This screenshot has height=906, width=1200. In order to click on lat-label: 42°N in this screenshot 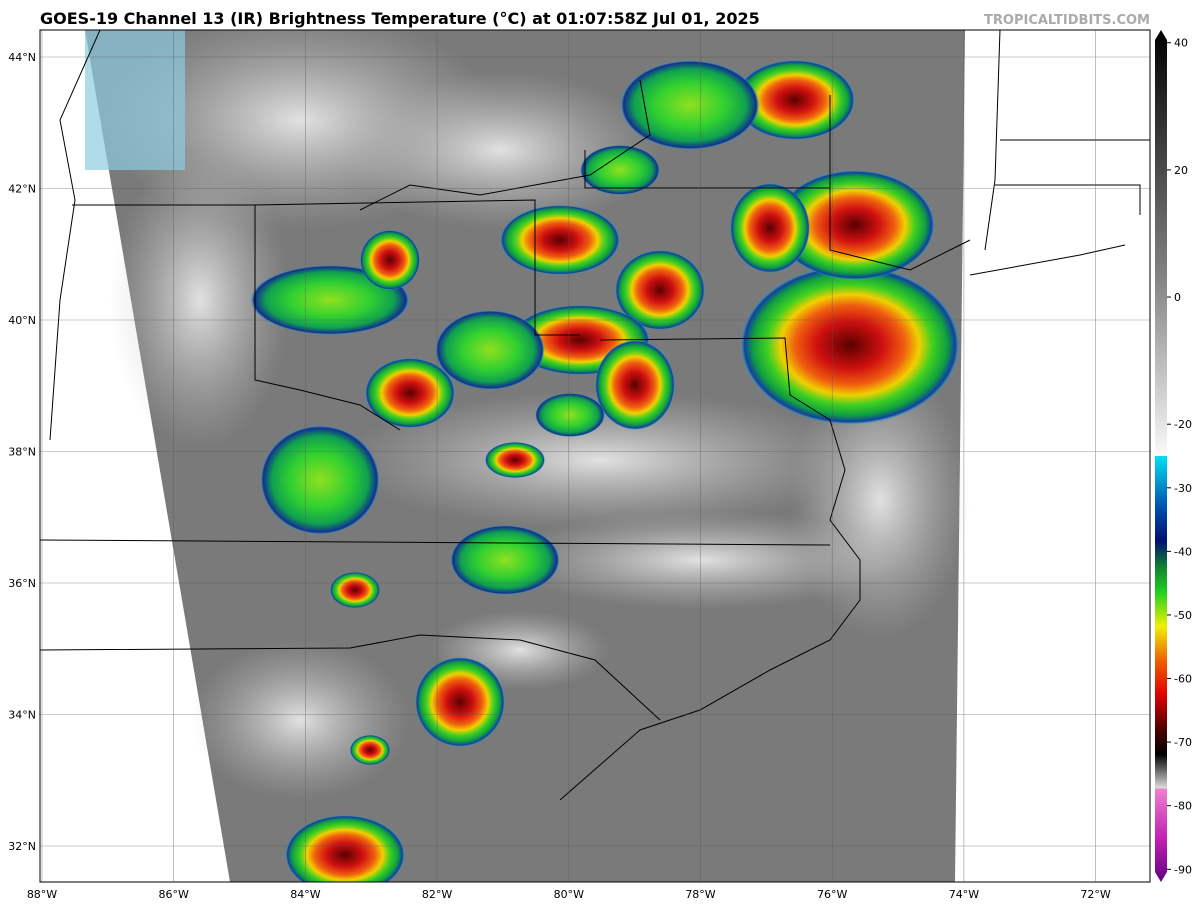, I will do `click(22, 189)`.